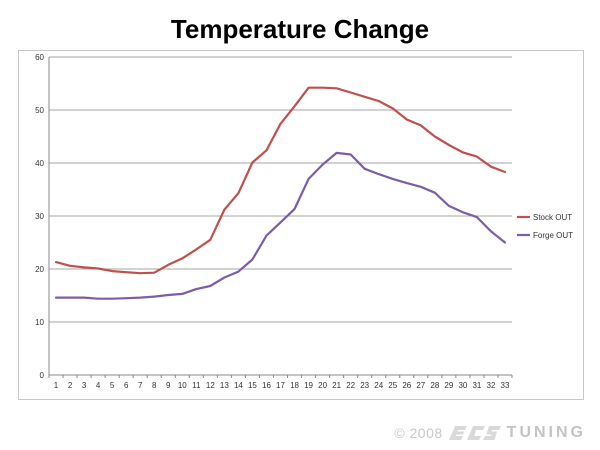  I want to click on x-tick-label: 24, so click(378, 385).